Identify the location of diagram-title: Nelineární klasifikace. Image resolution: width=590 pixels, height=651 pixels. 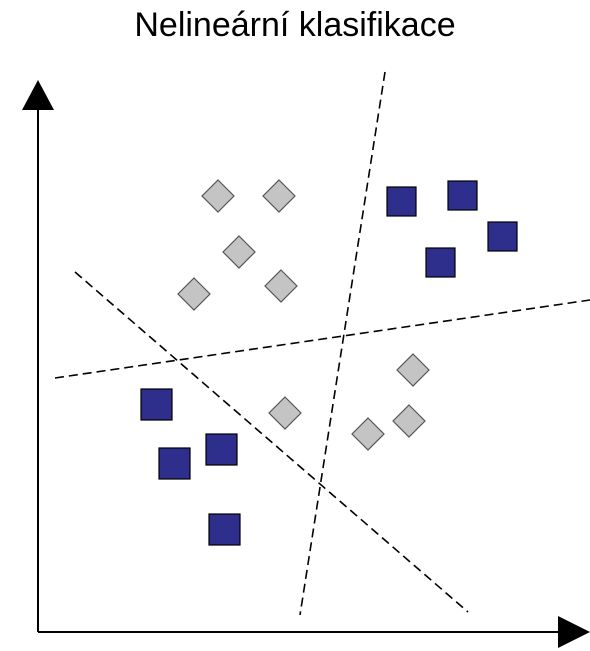
(295, 25).